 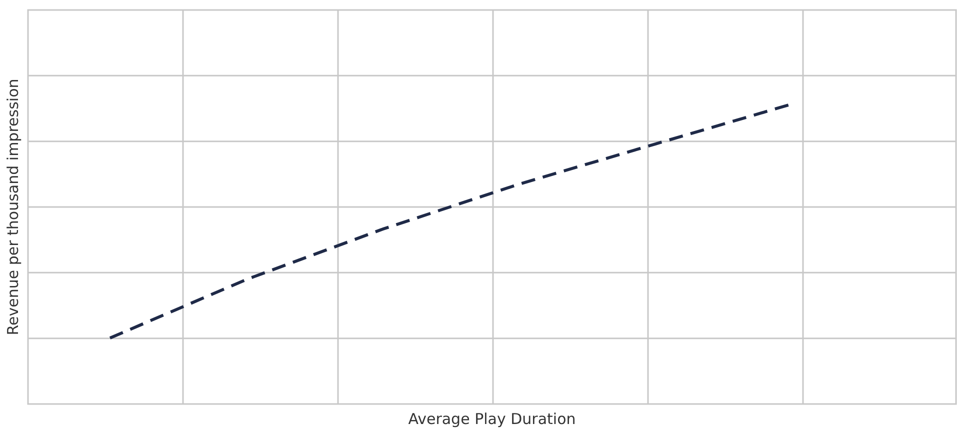 What do you see at coordinates (492, 419) in the screenshot?
I see `x-axis-title: Average Play Duration` at bounding box center [492, 419].